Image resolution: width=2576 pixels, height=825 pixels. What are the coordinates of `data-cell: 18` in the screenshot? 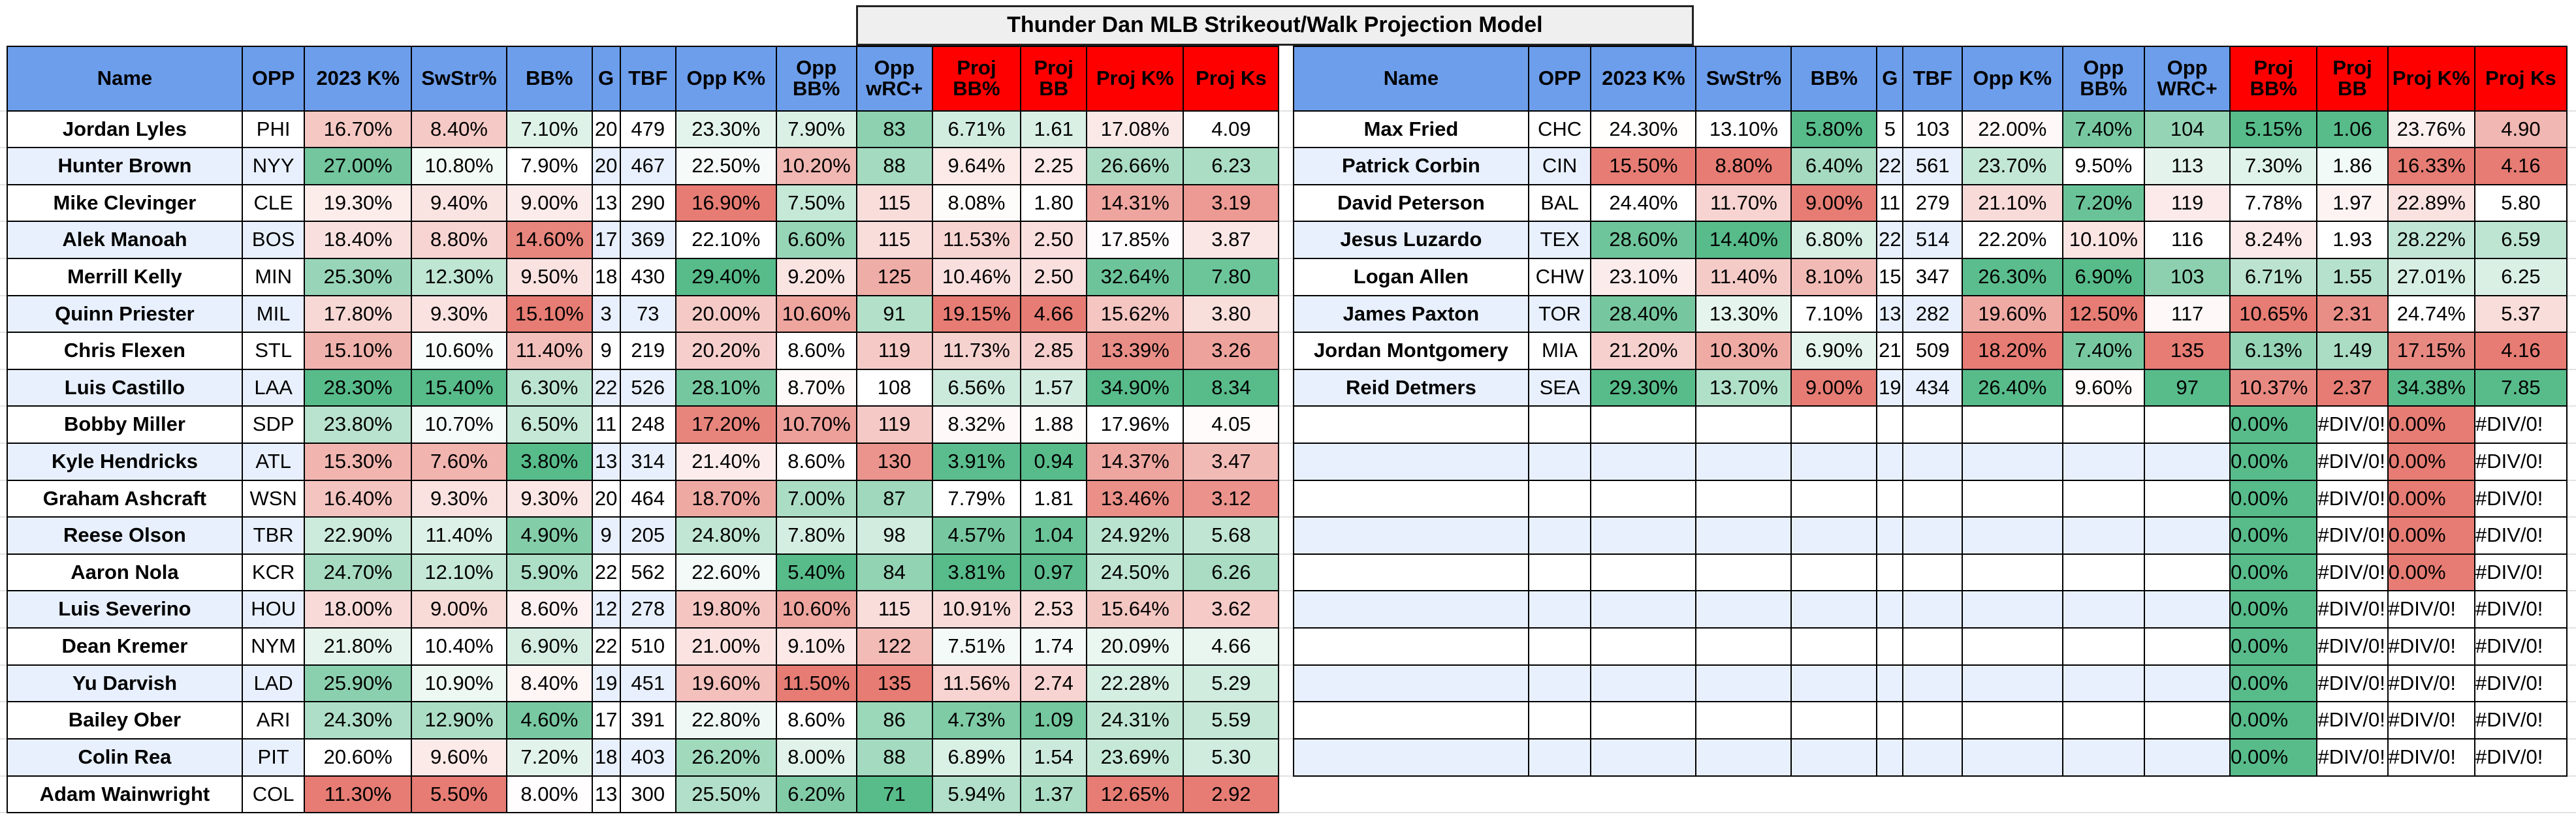 It's located at (606, 277).